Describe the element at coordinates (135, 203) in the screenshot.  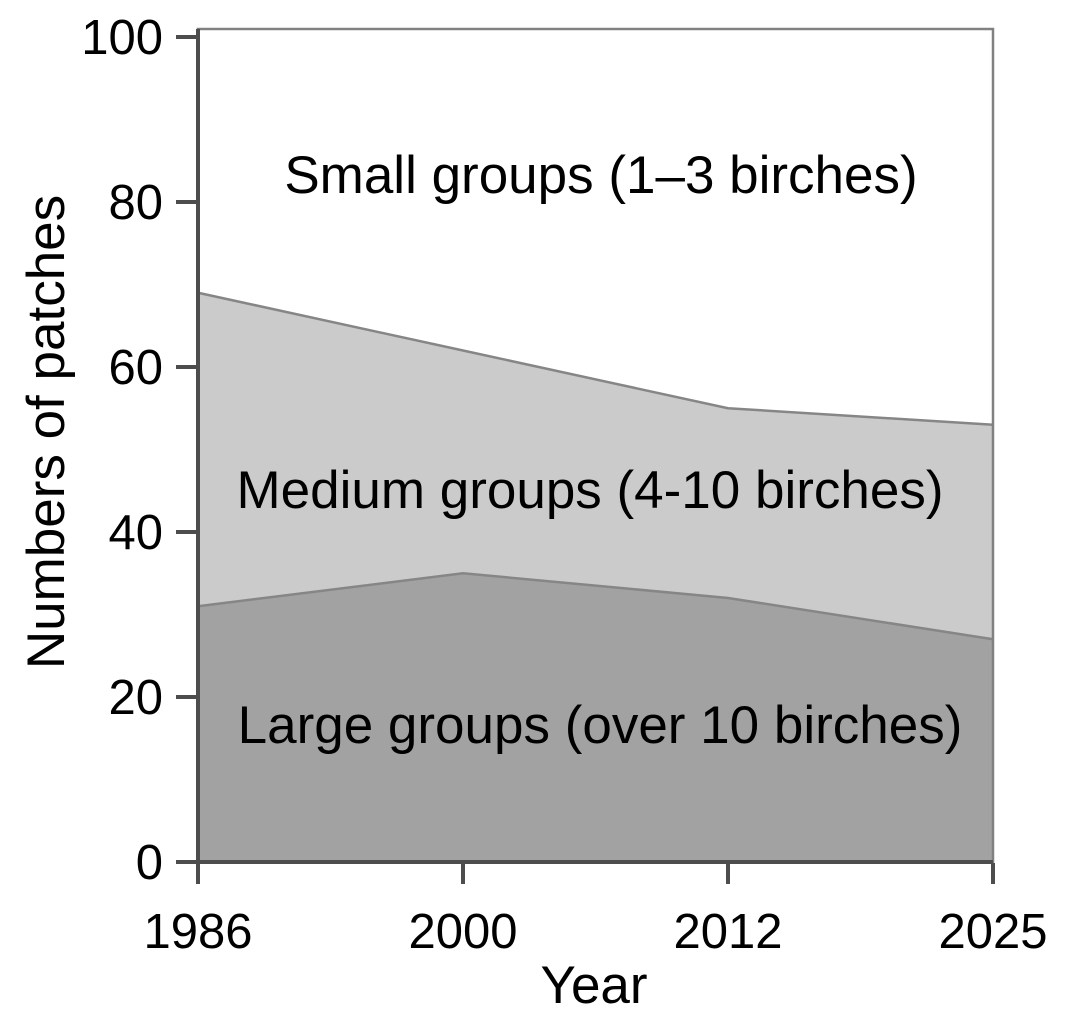
I see `y-tick-label-80: 80` at that location.